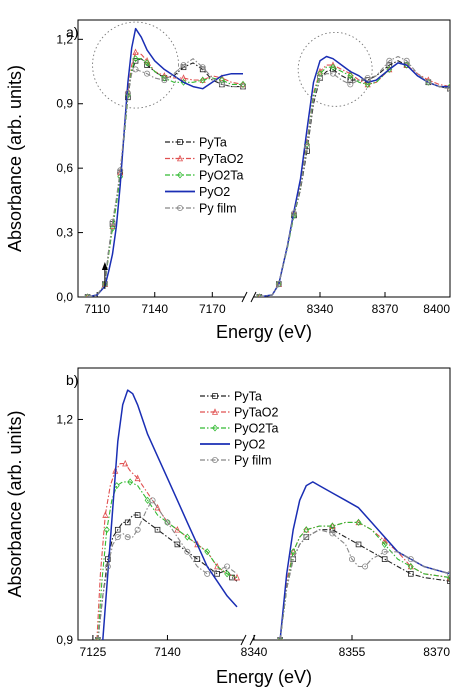 The image size is (474, 692). I want to click on x-tick-label: 7170, so click(212, 309).